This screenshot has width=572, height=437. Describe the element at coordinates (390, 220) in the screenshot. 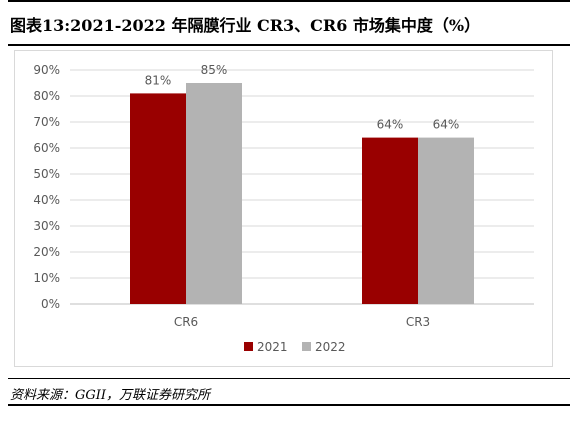

I see `bar-2021-CR3` at that location.